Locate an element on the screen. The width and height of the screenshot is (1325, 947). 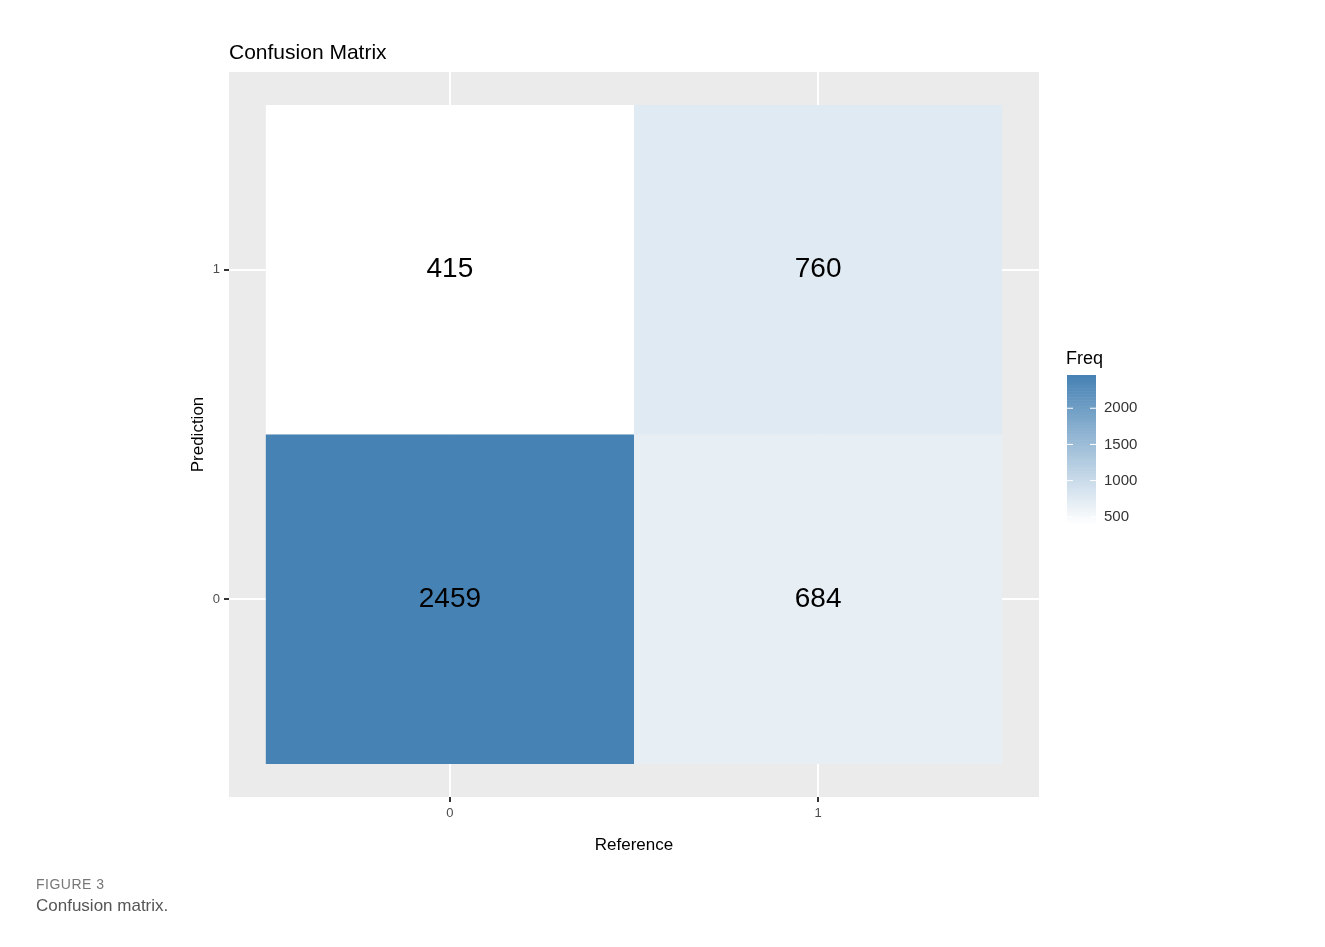
data-label: 2459 is located at coordinates (450, 597).